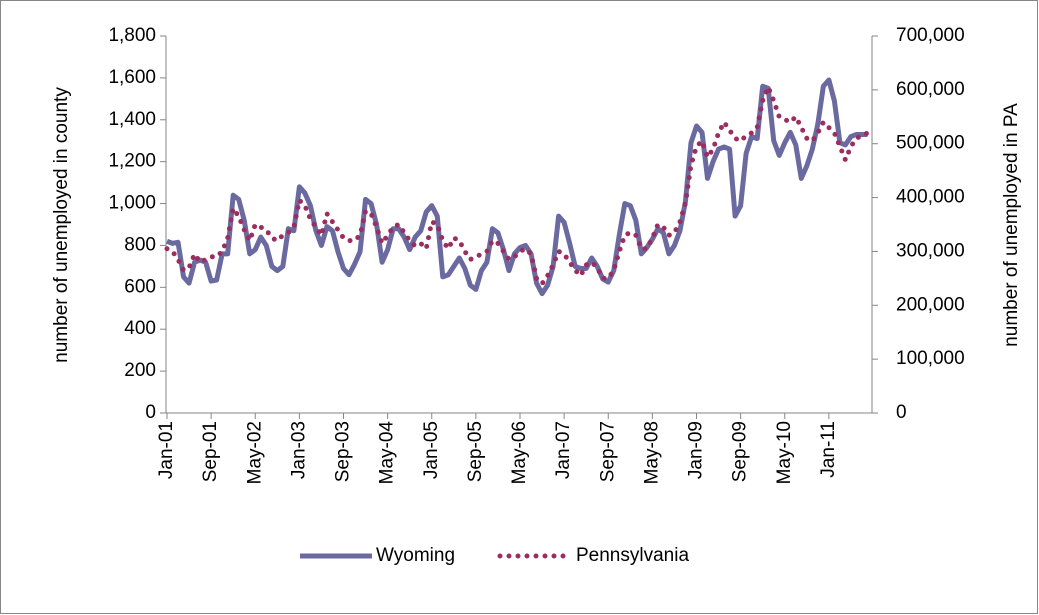 This screenshot has height=615, width=1039. Describe the element at coordinates (930, 143) in the screenshot. I see `y2-tick-label: 500,000` at that location.